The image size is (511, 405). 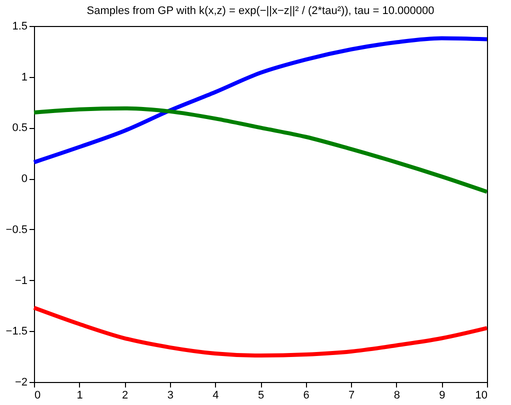 What do you see at coordinates (21, 280) in the screenshot?
I see `y-tick-label: −1` at bounding box center [21, 280].